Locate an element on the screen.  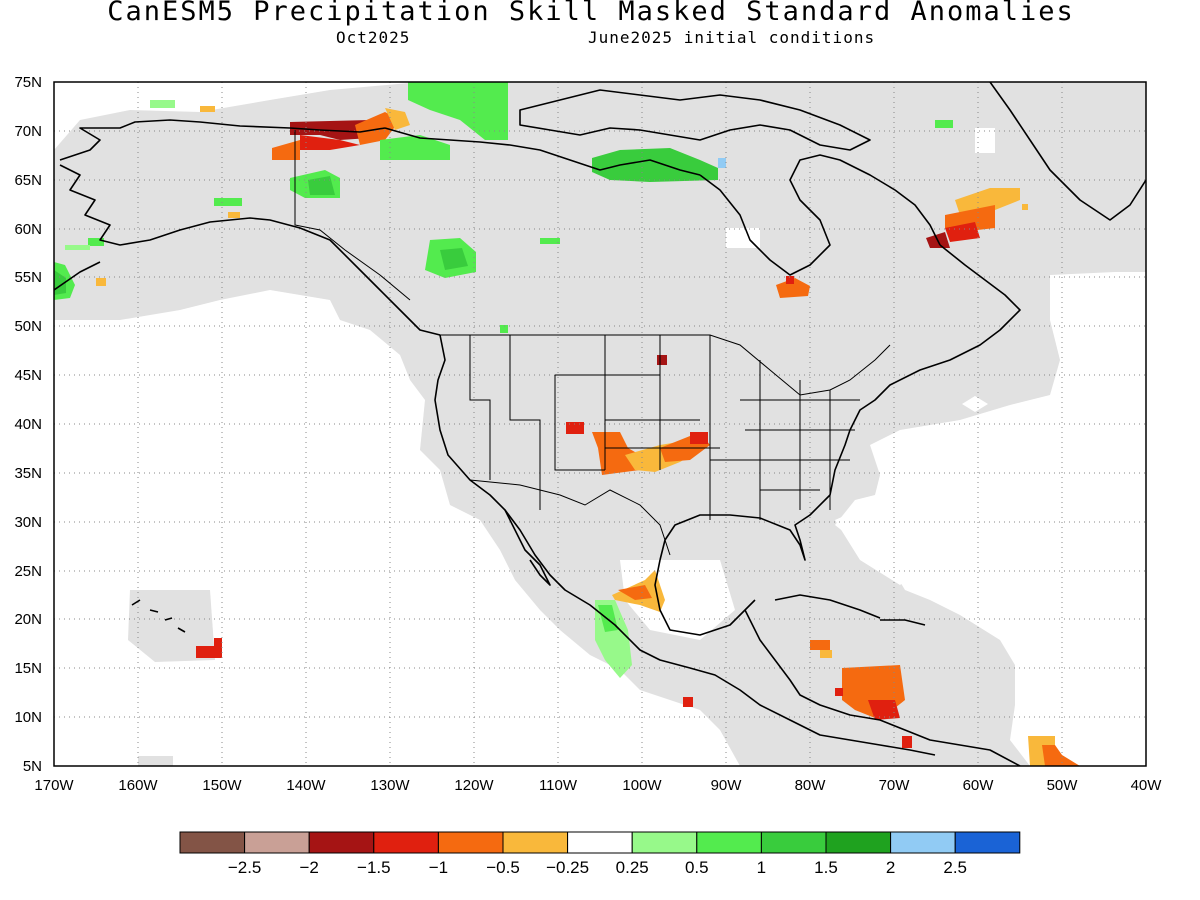
lon-tick-label: 40W is located at coordinates (1147, 785).